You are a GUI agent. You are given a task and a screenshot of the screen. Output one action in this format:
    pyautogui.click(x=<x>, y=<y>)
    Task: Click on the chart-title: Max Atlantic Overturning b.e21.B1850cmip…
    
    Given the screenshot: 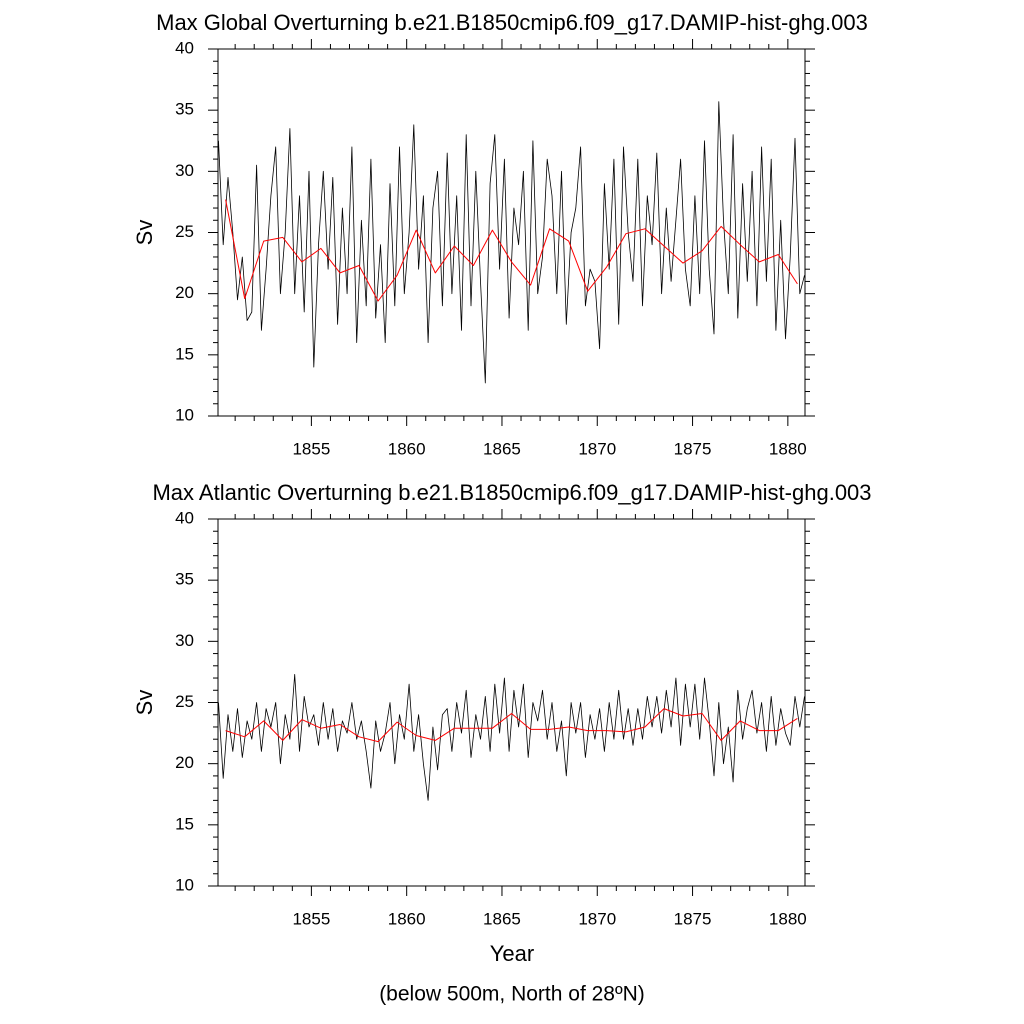 What is the action you would take?
    pyautogui.click(x=511, y=492)
    